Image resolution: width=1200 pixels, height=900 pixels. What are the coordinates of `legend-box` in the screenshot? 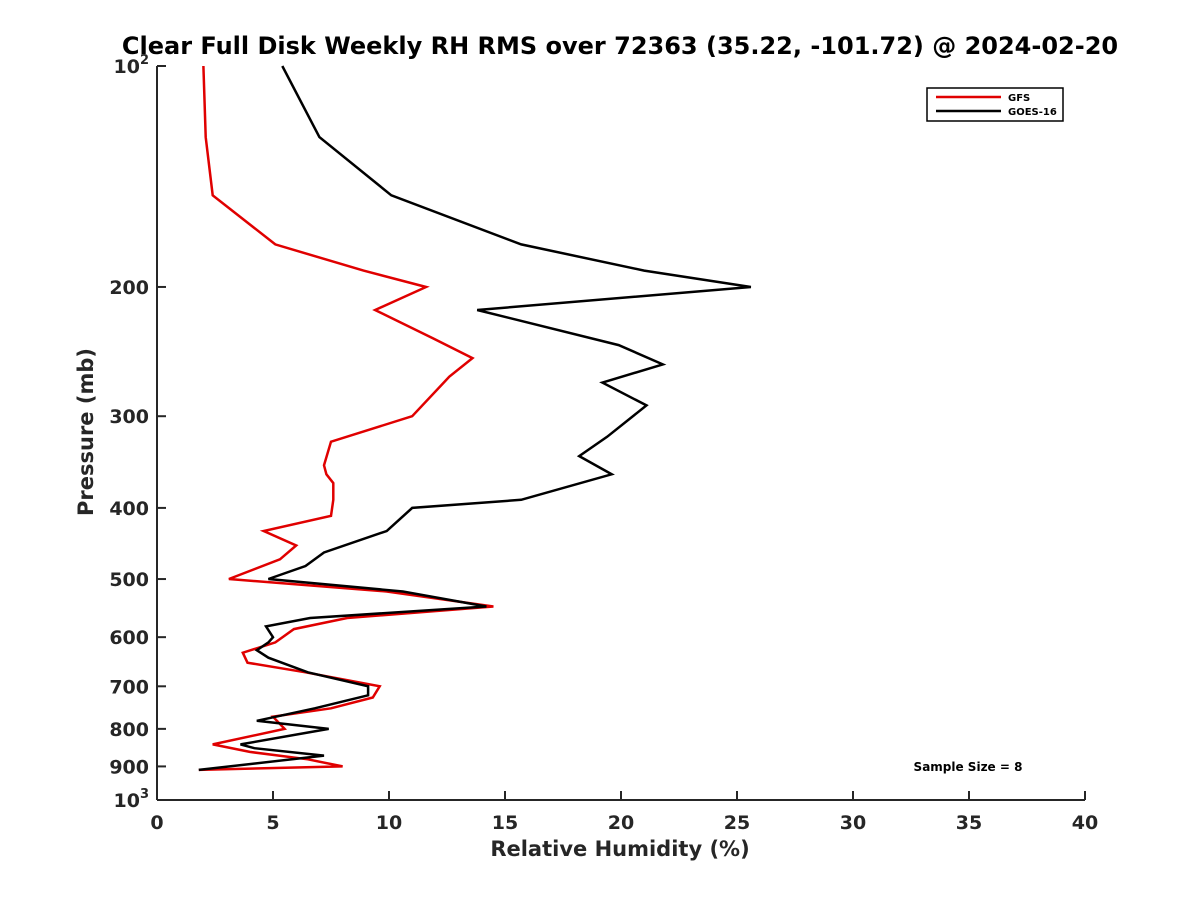 It's located at (995, 104).